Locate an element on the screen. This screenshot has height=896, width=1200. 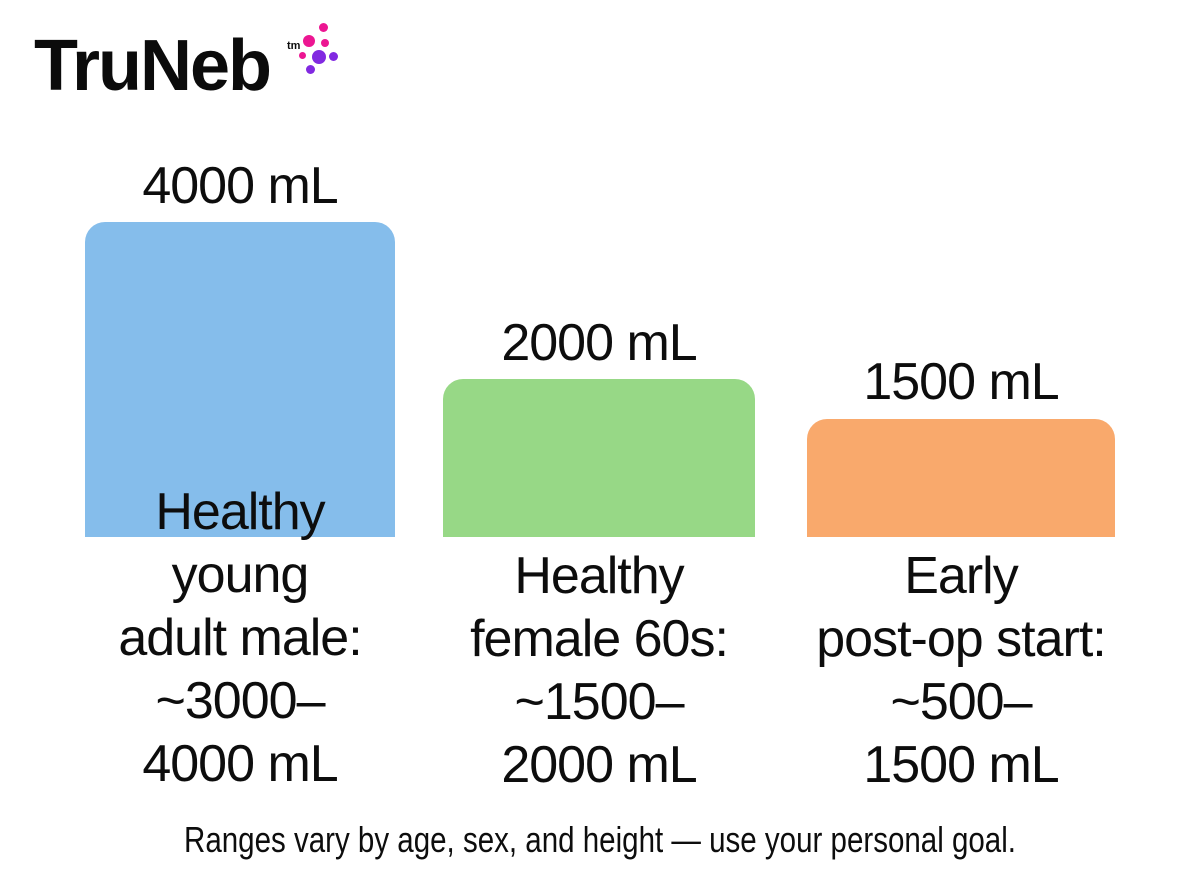
trademark-symbol: tm is located at coordinates (294, 46).